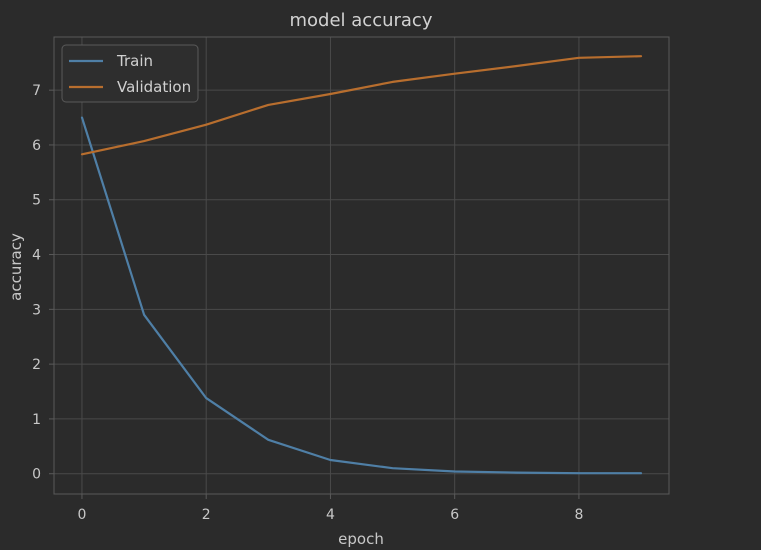 This screenshot has height=550, width=761. I want to click on y-tick-label: 7, so click(36, 91).